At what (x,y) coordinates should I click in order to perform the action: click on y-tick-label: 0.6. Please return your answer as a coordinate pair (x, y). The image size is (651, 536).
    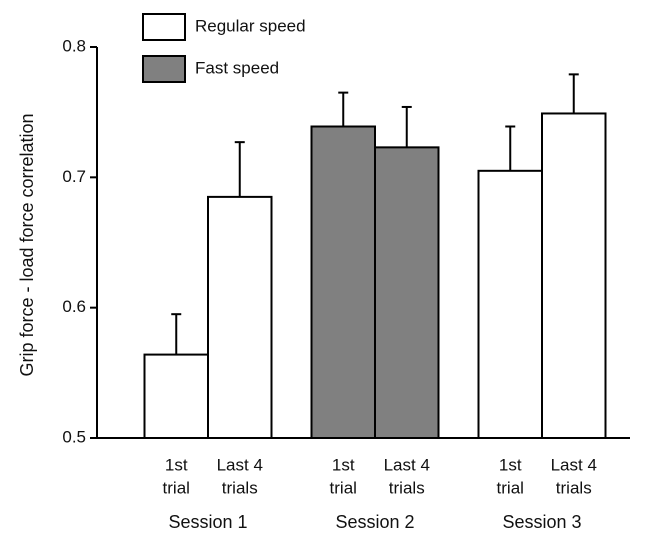
    Looking at the image, I should click on (74, 306).